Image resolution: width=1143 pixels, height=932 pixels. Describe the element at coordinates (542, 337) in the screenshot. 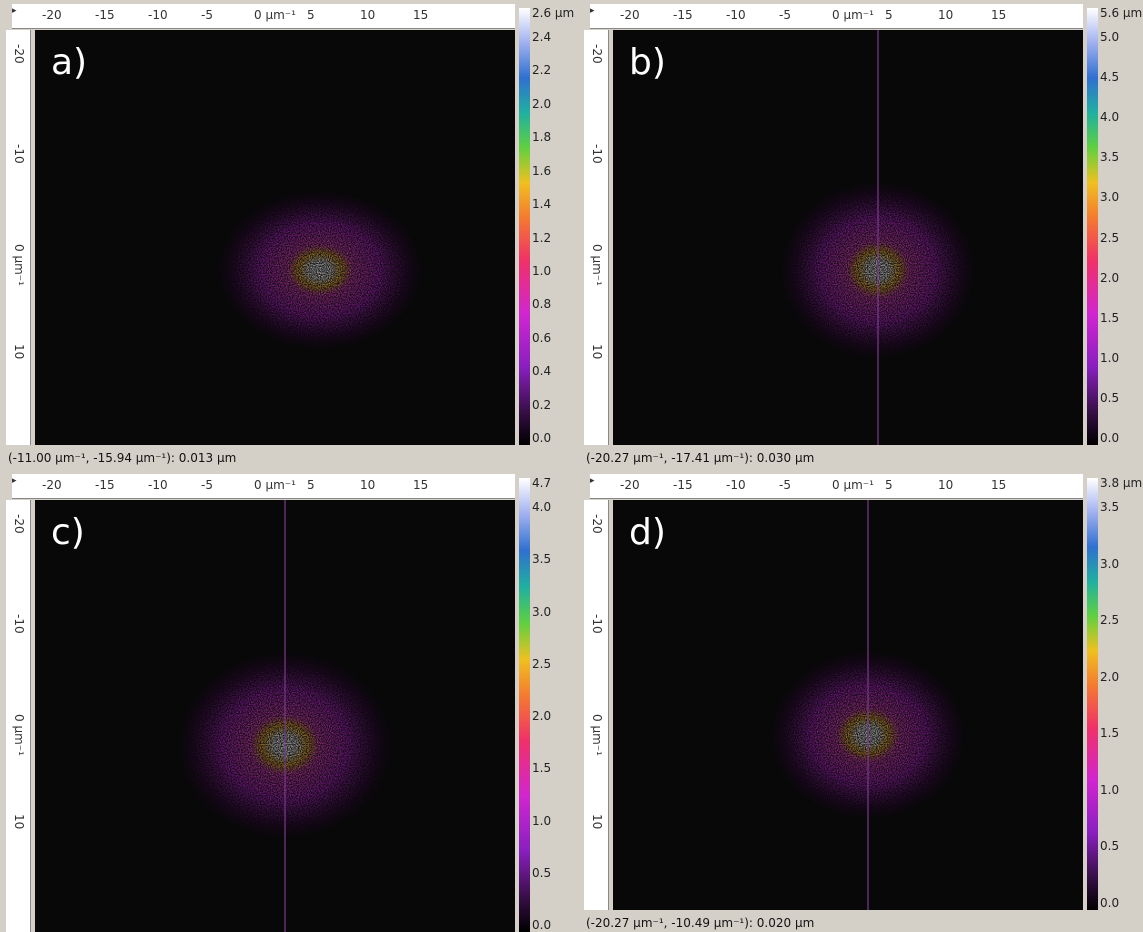

I see `color-bar-label: 0.6` at that location.